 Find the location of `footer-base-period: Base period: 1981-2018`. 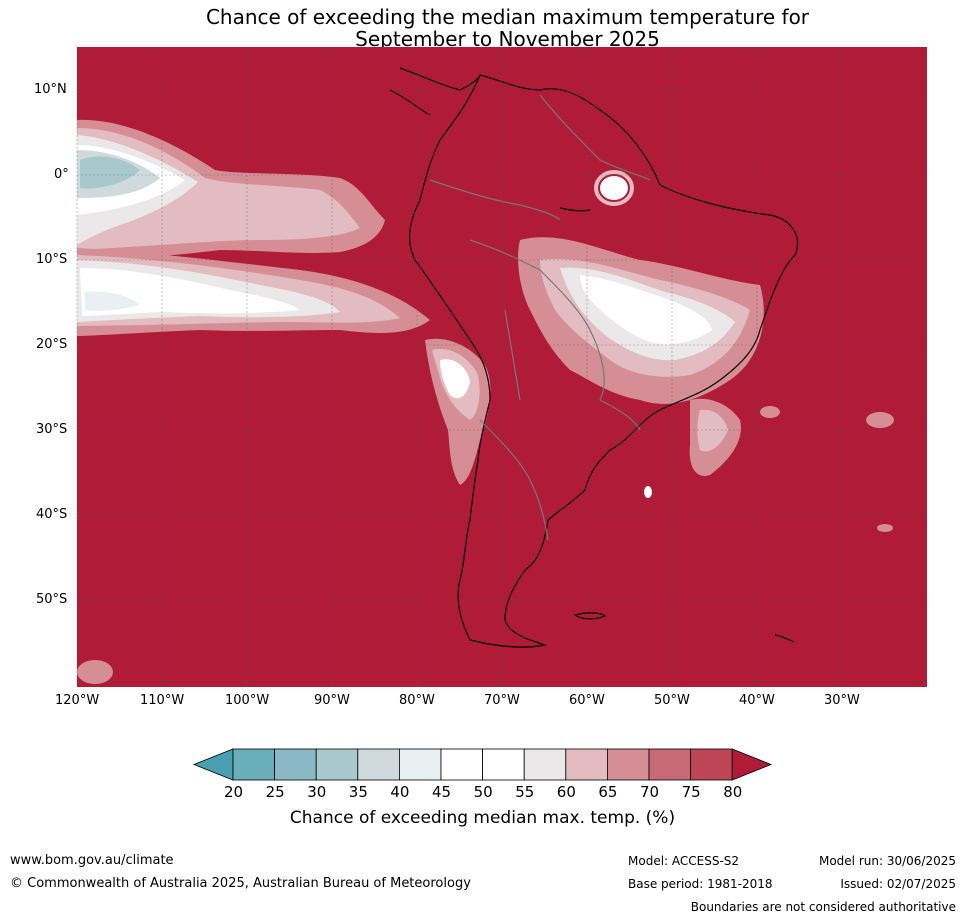

footer-base-period: Base period: 1981-2018 is located at coordinates (700, 884).